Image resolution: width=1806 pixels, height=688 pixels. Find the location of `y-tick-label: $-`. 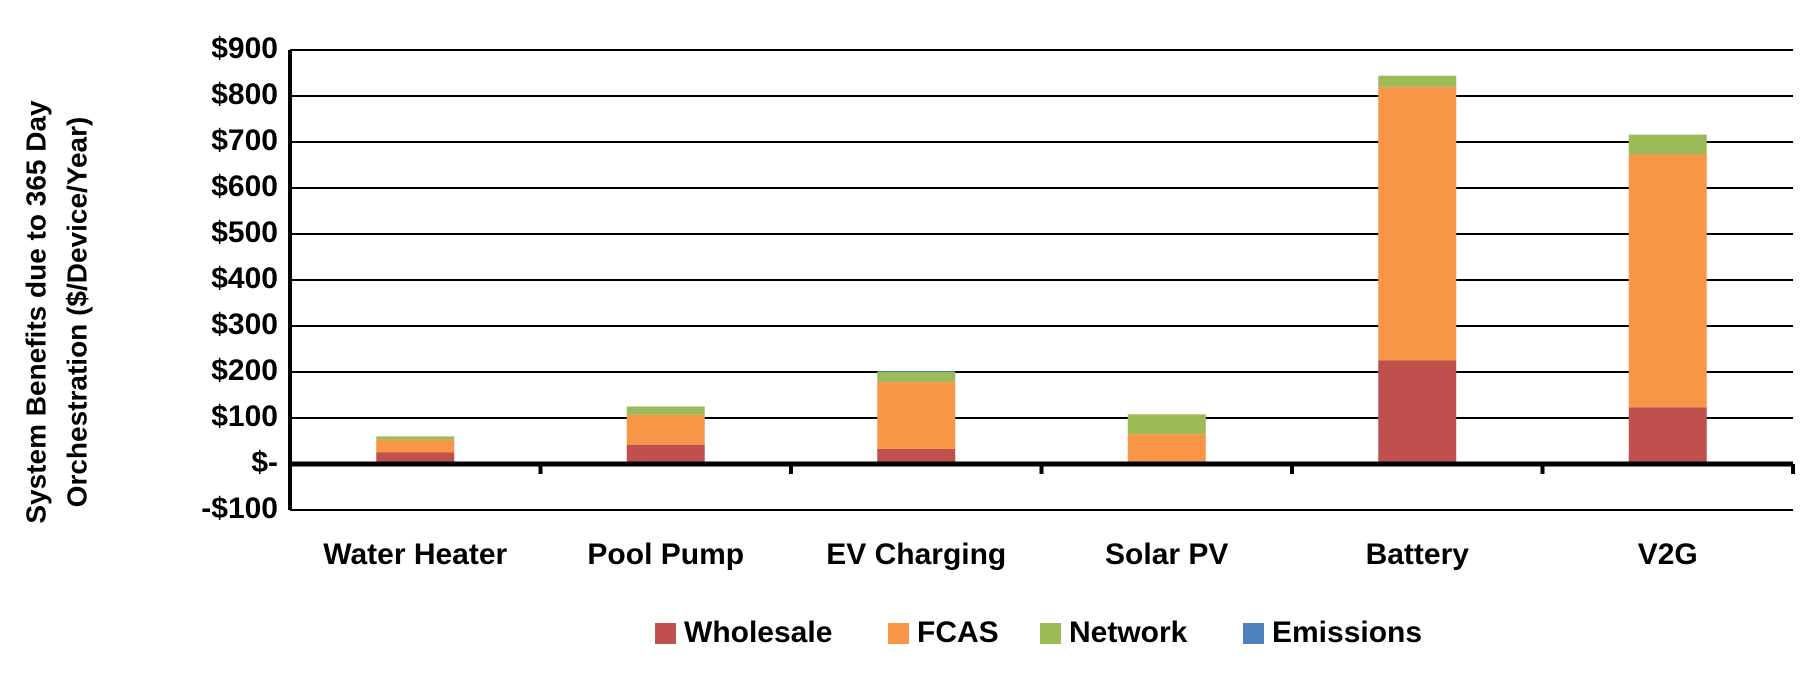

y-tick-label: $- is located at coordinates (264, 462).